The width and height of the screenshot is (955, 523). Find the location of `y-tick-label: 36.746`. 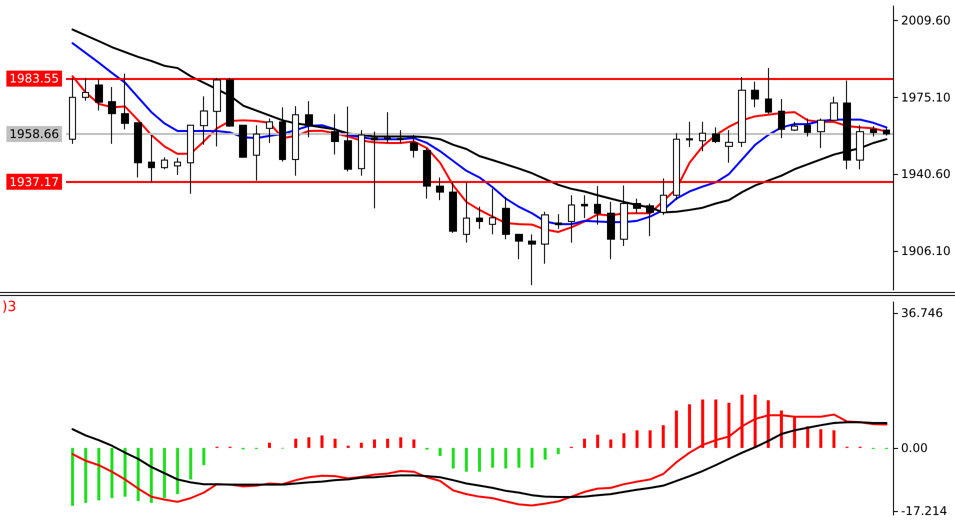

y-tick-label: 36.746 is located at coordinates (922, 313).